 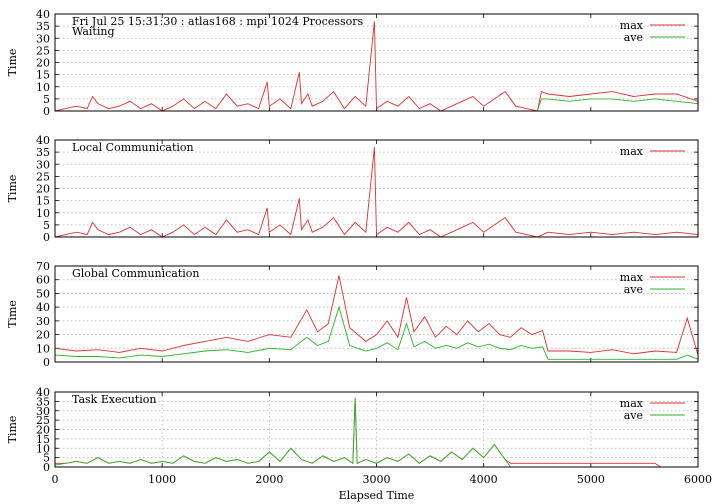 I want to click on x-tick-label: 2000, so click(x=269, y=479).